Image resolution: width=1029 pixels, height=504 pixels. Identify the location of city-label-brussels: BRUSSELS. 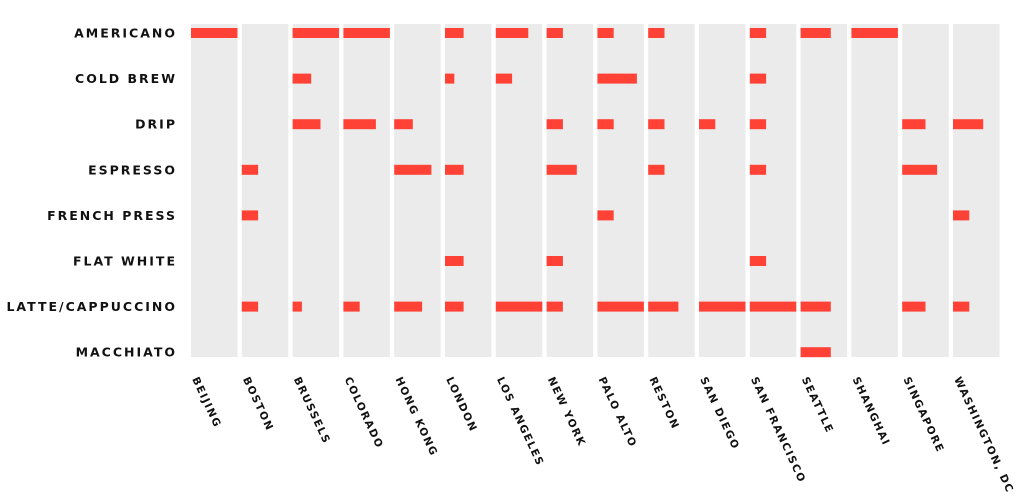
(312, 410).